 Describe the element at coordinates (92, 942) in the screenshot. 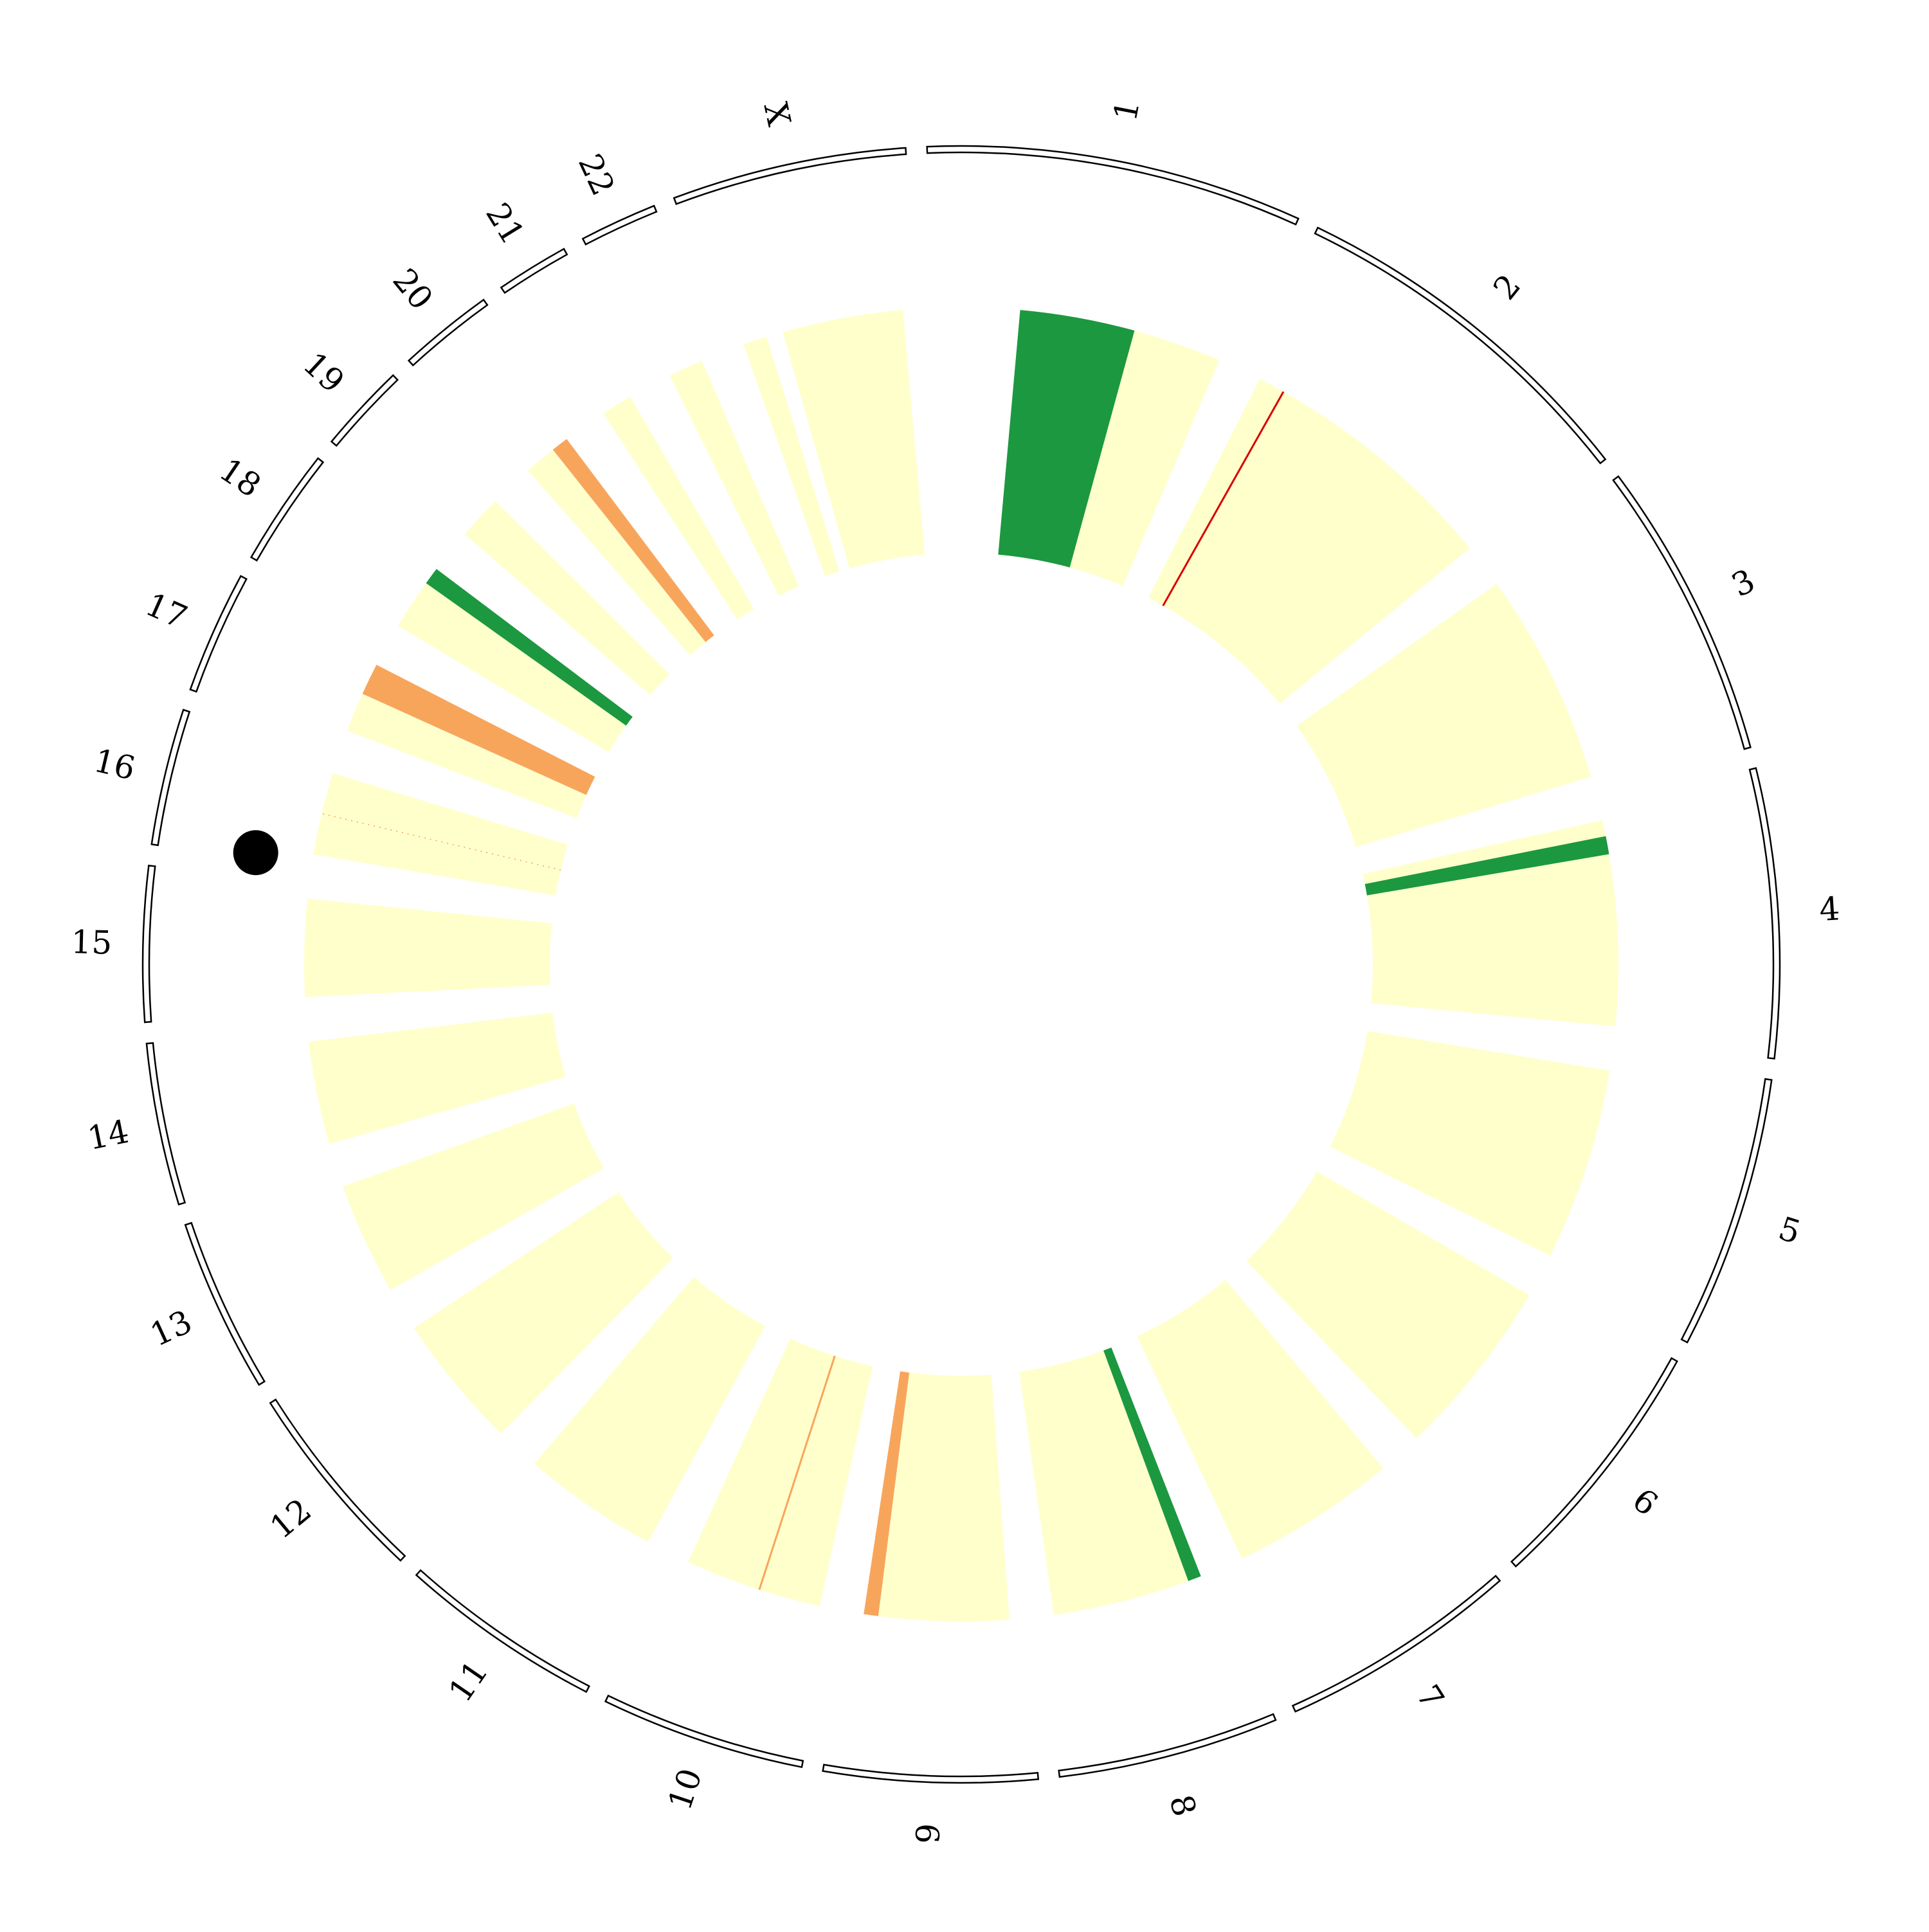

I see `chromosome-label-15: 15` at that location.